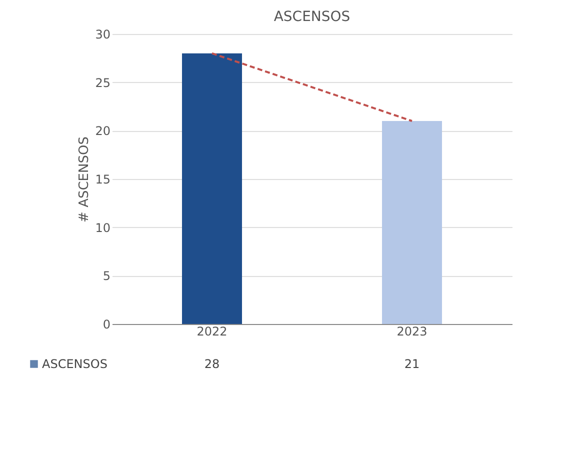 This screenshot has height=457, width=573. Describe the element at coordinates (212, 331) in the screenshot. I see `x-tick-label: 2022` at that location.